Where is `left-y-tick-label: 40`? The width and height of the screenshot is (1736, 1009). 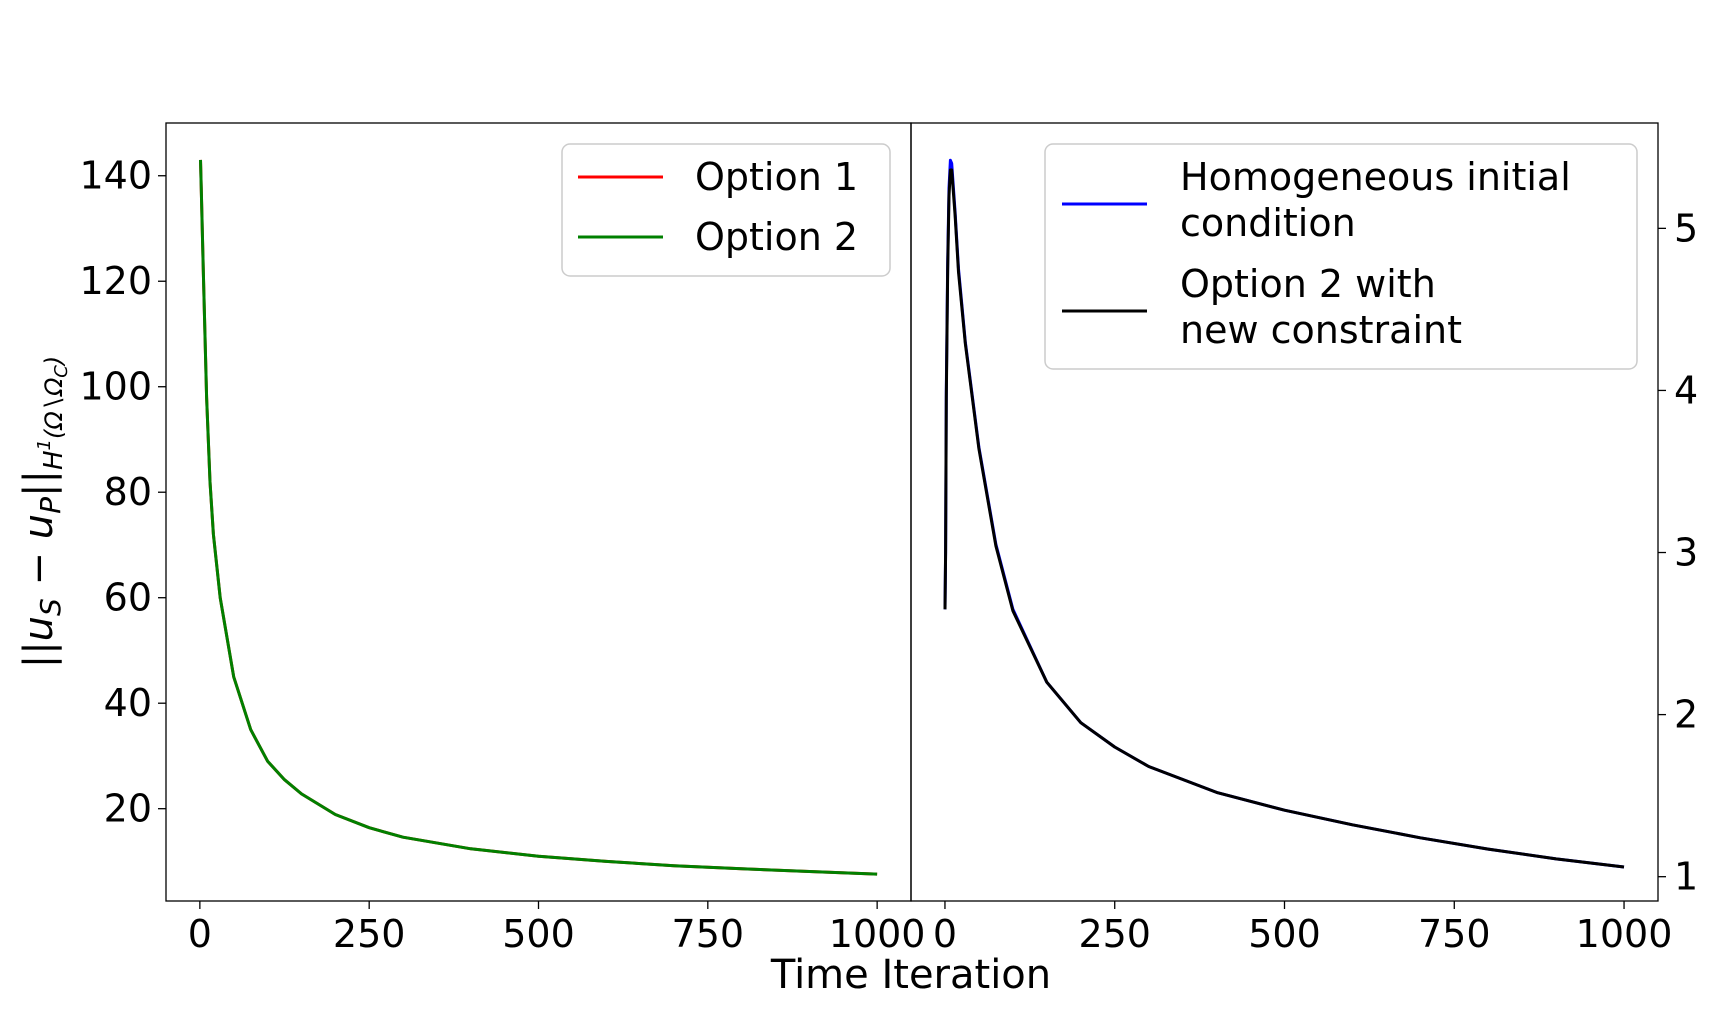 left-y-tick-label: 40 is located at coordinates (128, 703).